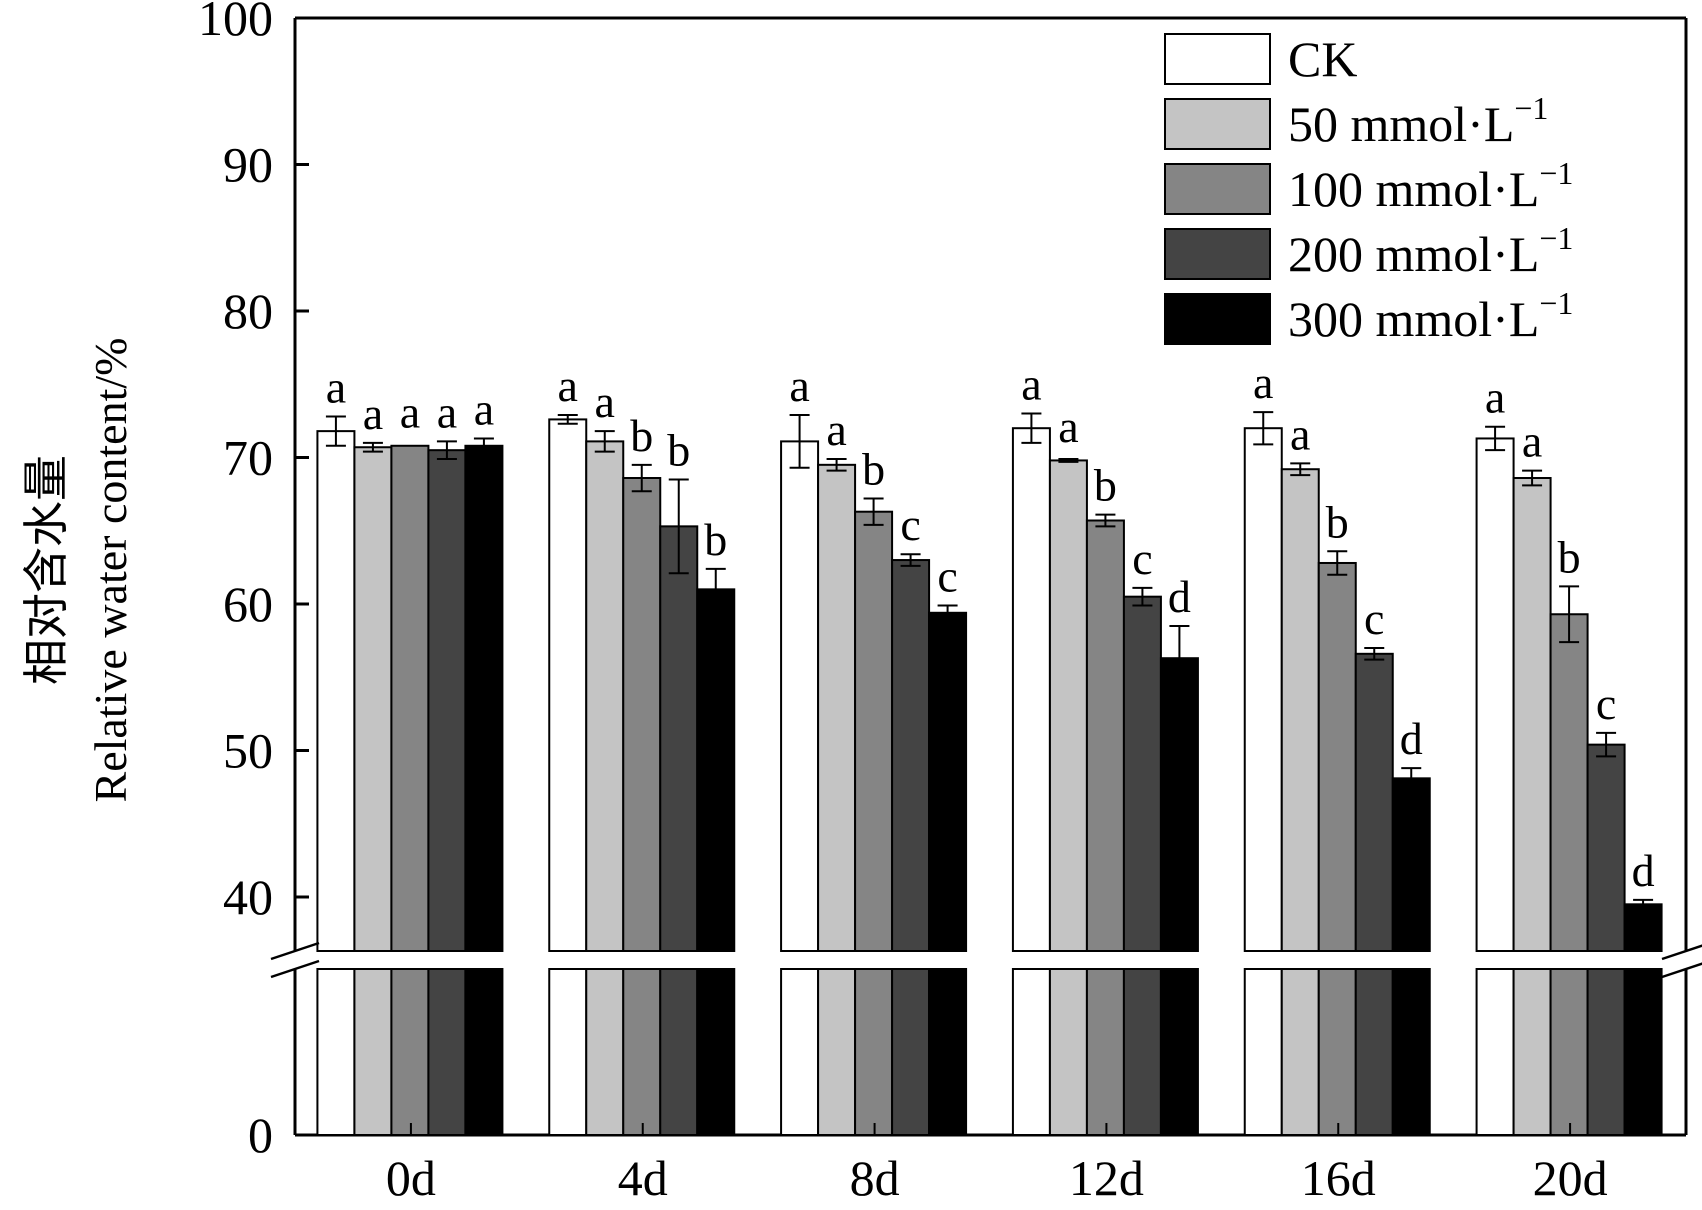  What do you see at coordinates (248, 165) in the screenshot?
I see `y-tick-label: 90` at bounding box center [248, 165].